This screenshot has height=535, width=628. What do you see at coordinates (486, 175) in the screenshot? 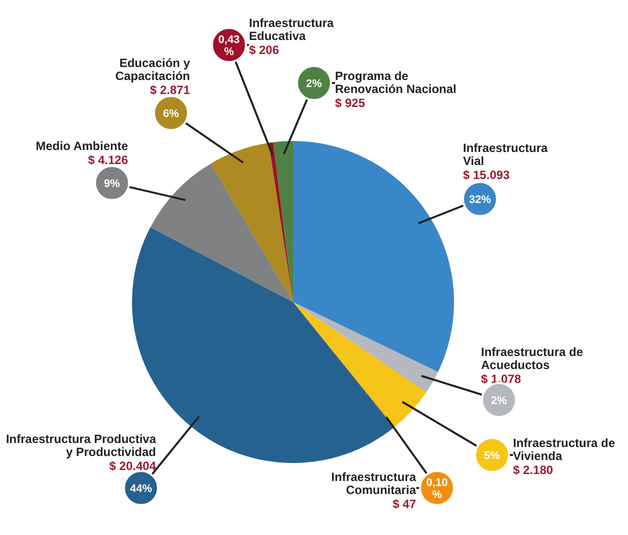
I see `data-label: $ 15.093` at bounding box center [486, 175].